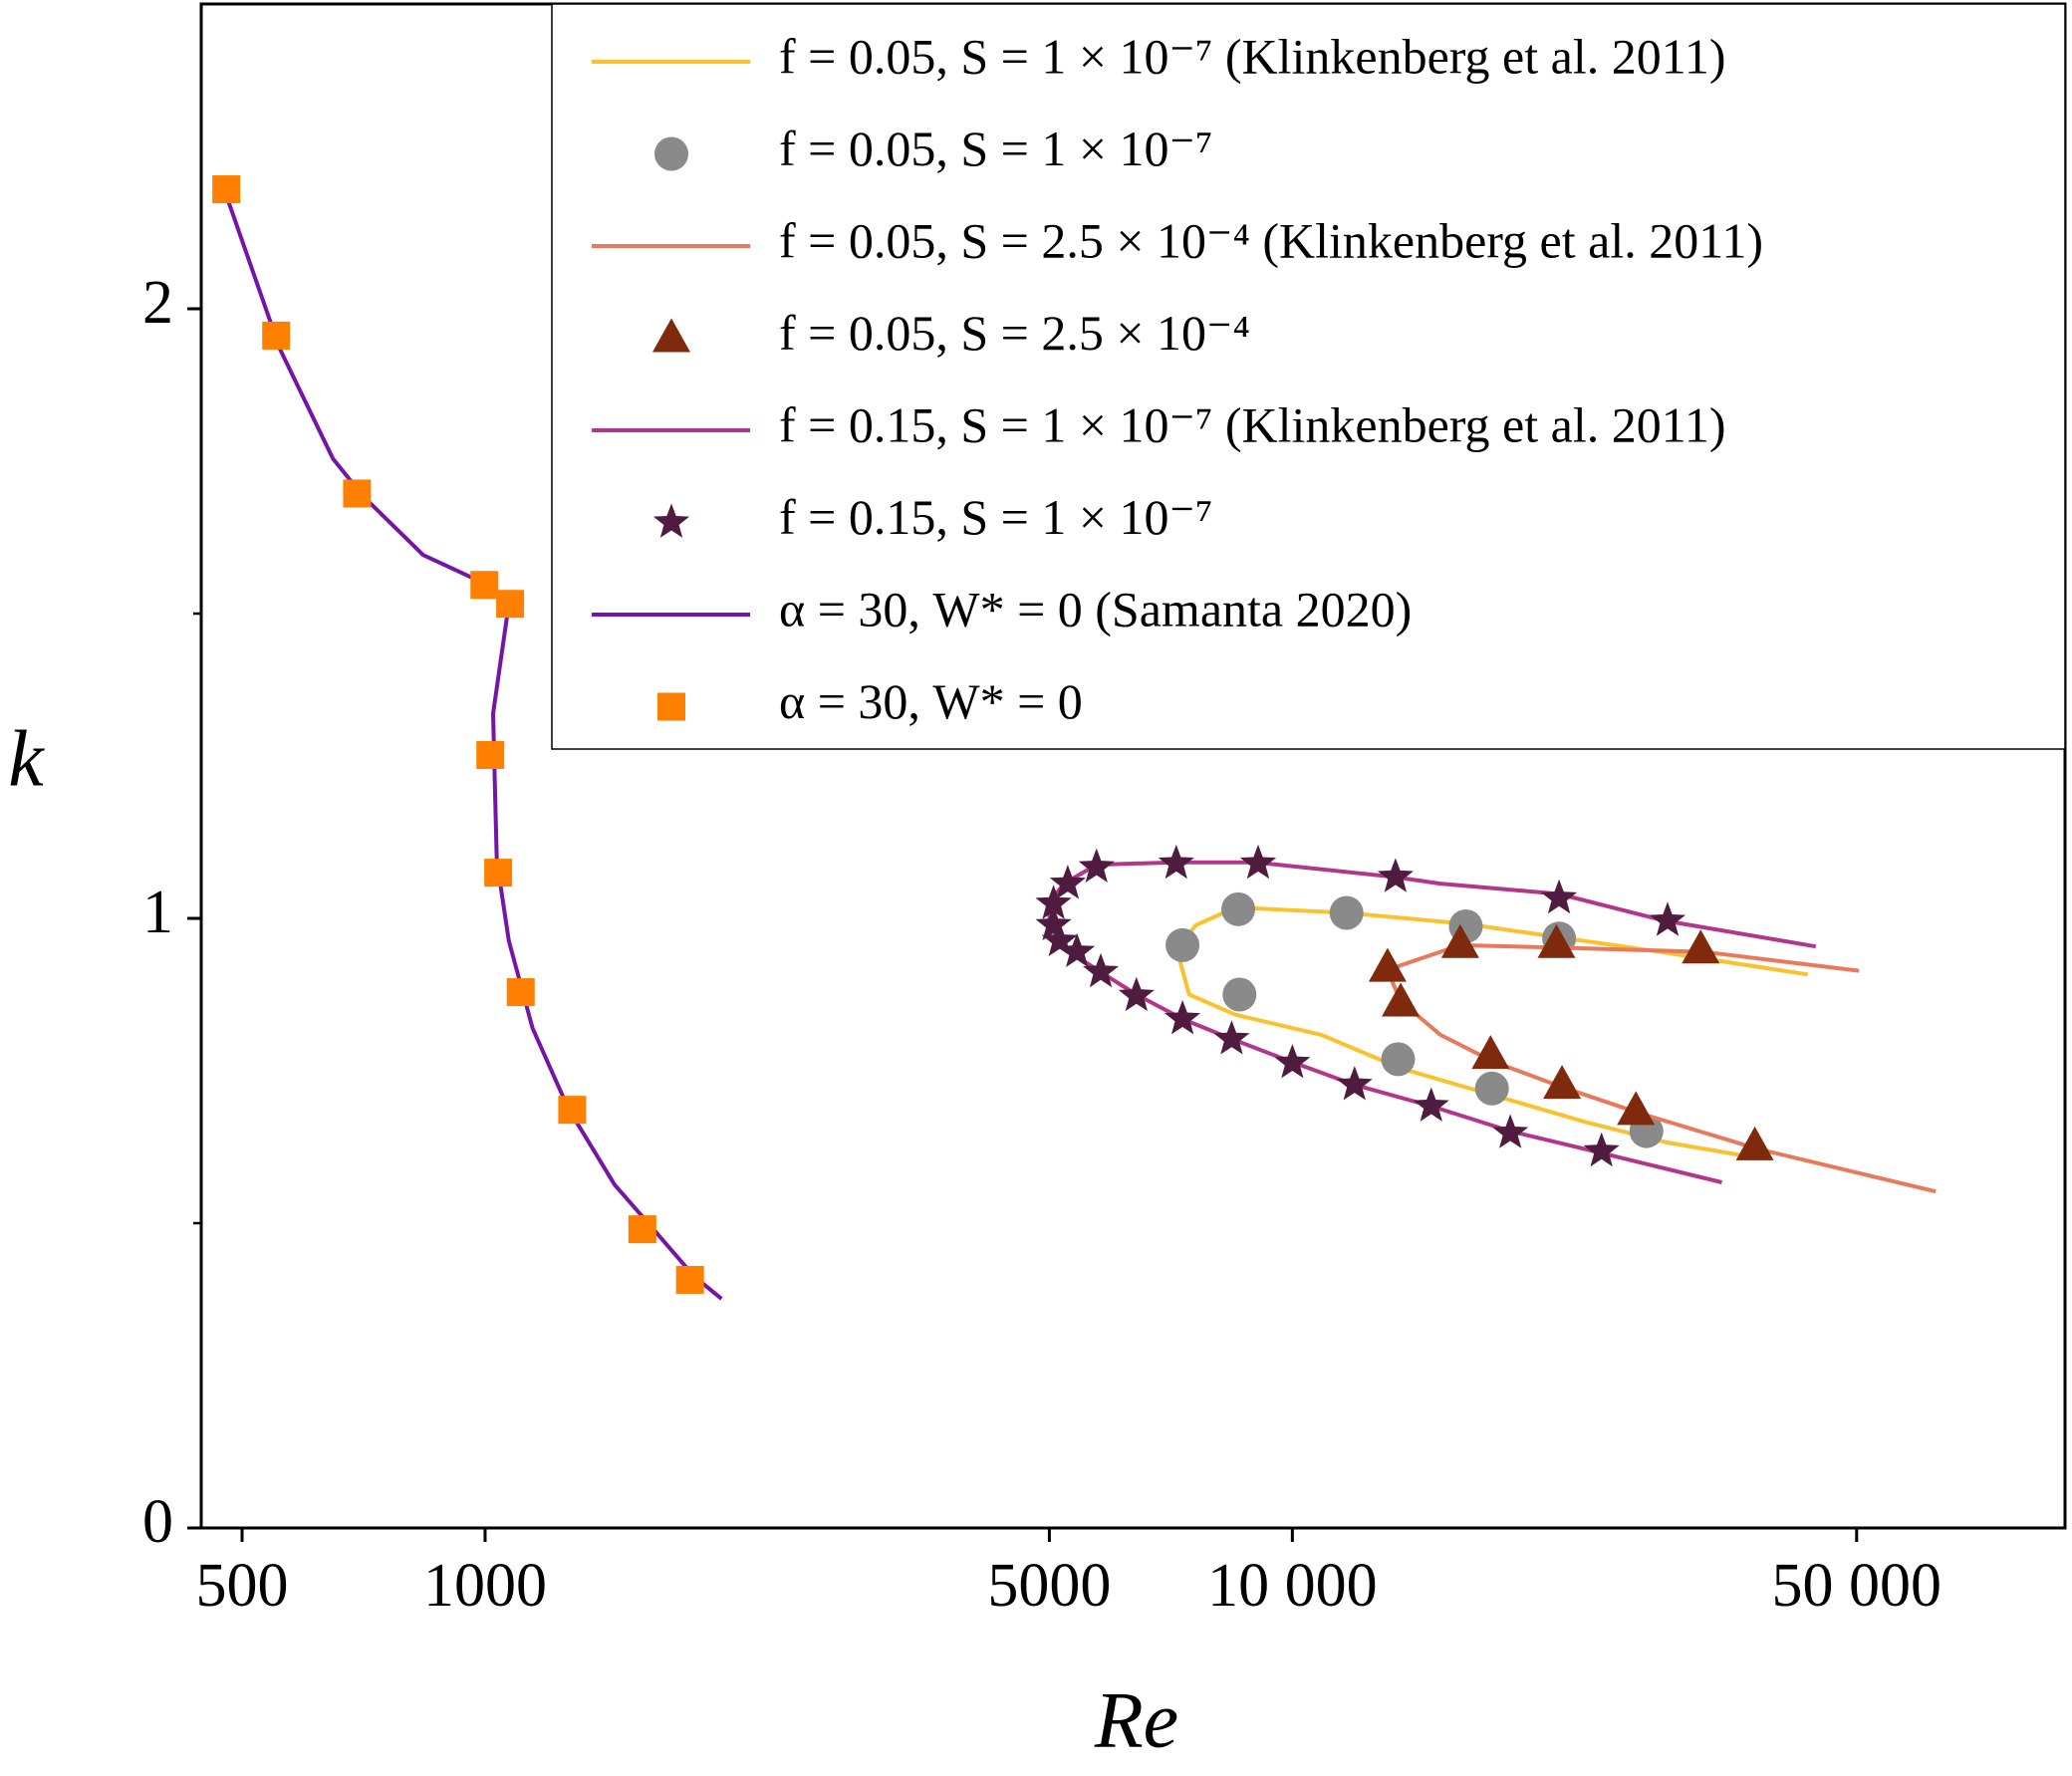  Describe the element at coordinates (157, 1522) in the screenshot. I see `y-tick-label: 0` at that location.